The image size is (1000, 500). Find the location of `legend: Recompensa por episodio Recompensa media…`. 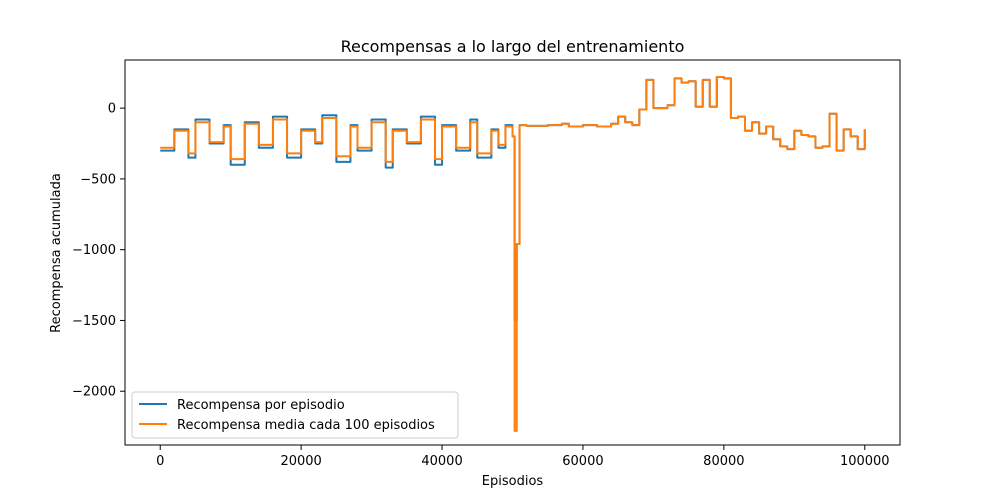

legend: Recompensa por episodio Recompensa media… is located at coordinates (295, 415).